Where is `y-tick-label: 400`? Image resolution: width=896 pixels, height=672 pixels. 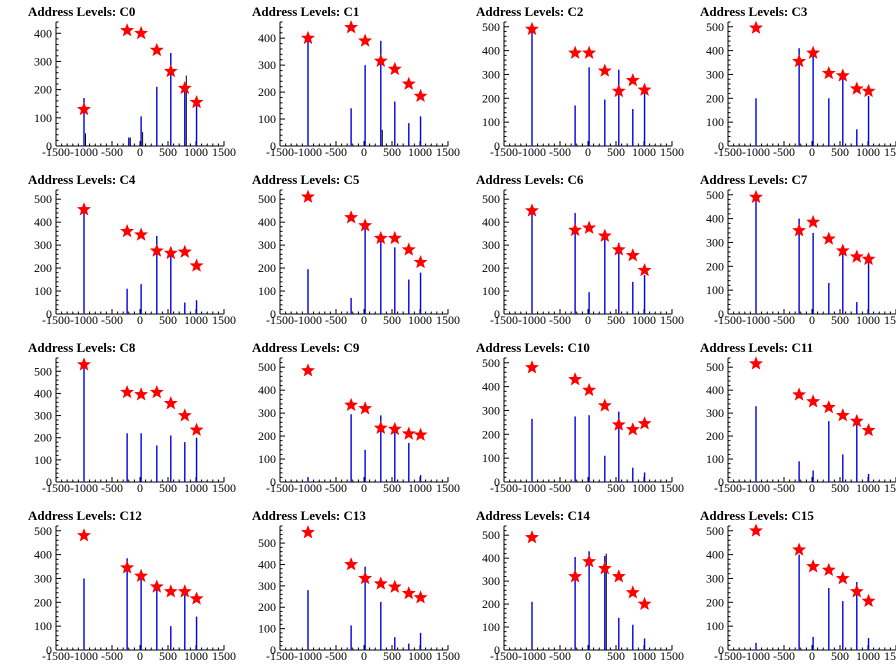 y-tick-label: 400 is located at coordinates (491, 222).